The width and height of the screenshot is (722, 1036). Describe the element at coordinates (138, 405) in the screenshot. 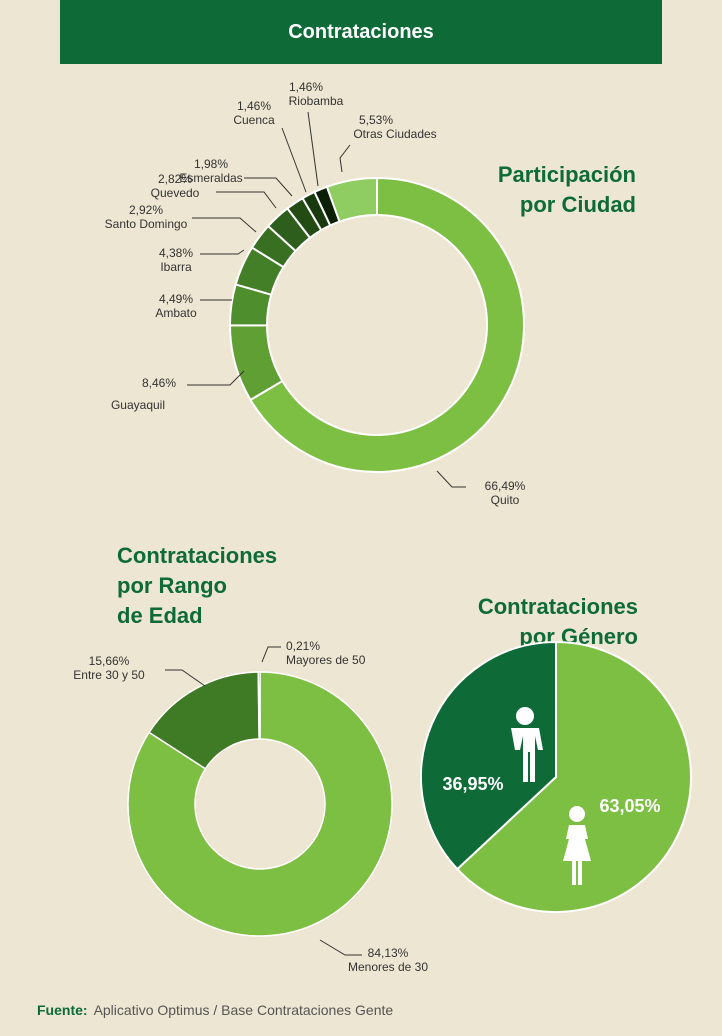

I see `category-label: Guayaquil` at that location.